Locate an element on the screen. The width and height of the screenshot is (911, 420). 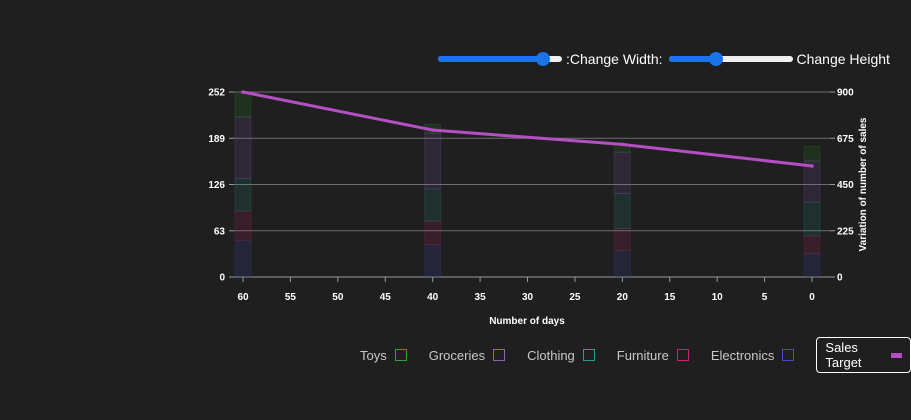
legend-line-swatch is located at coordinates (896, 355).